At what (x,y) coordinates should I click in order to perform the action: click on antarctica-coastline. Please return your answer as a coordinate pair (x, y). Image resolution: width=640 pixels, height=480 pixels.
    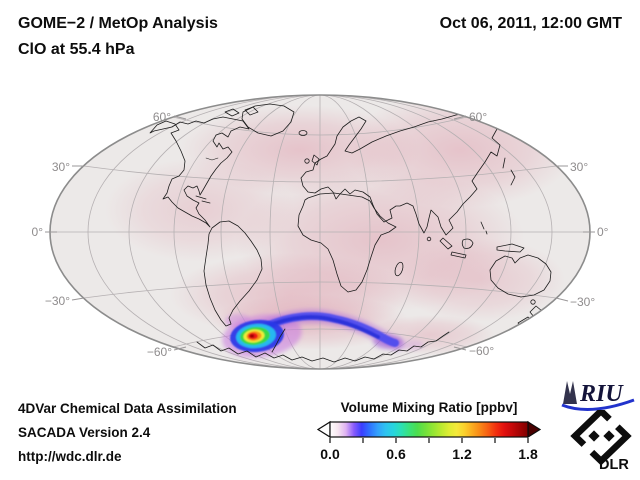
    Looking at the image, I should click on (323, 347).